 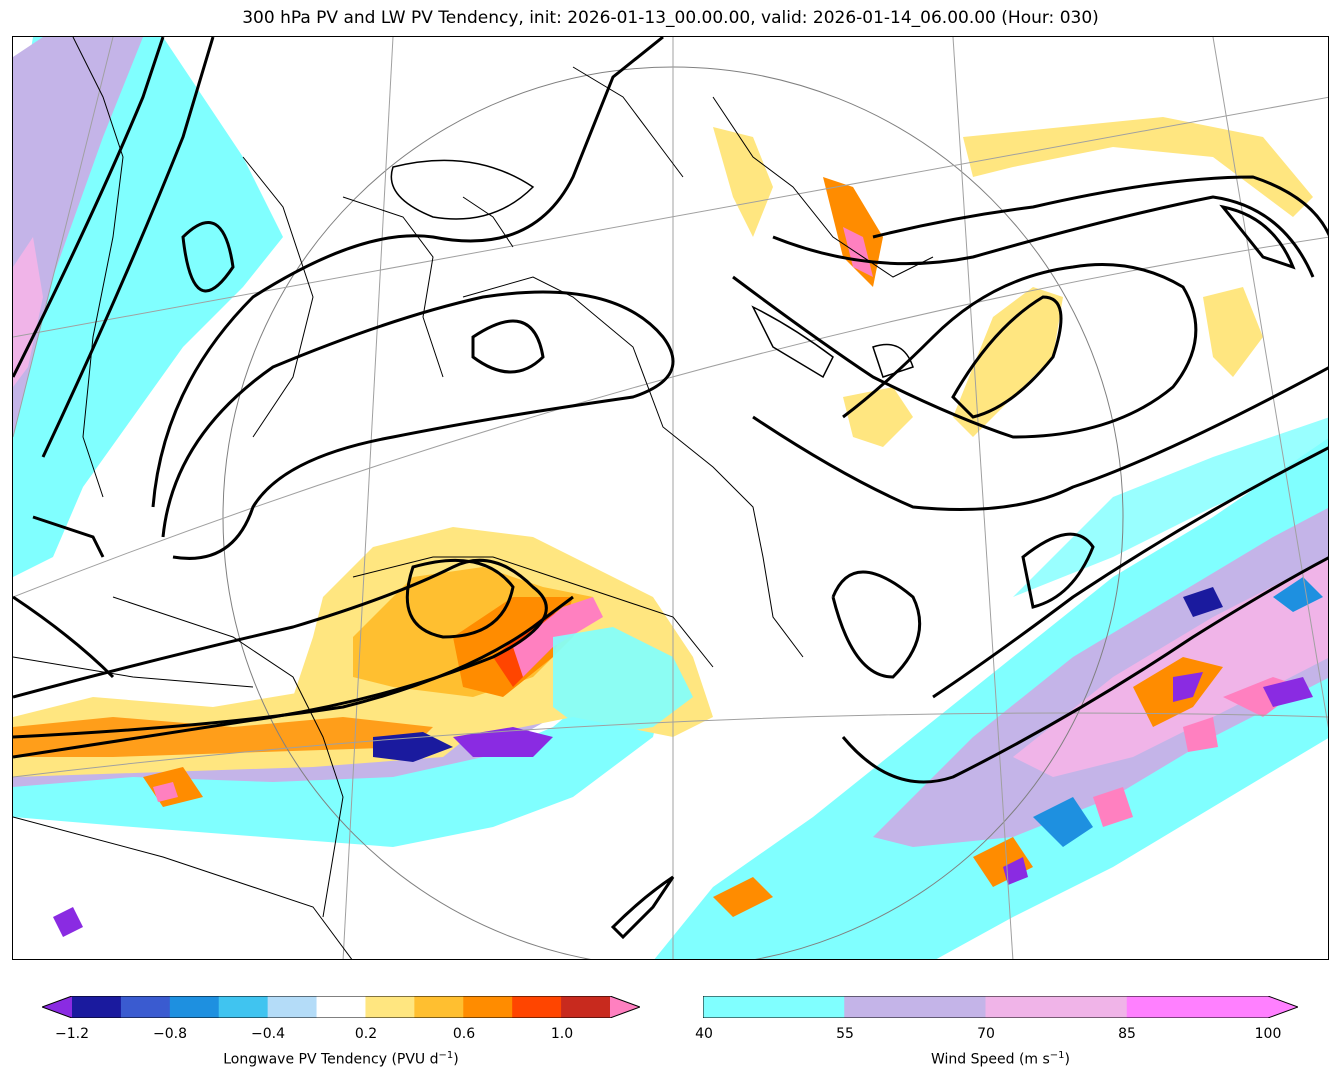 I want to click on pv-colorbar-svg, so click(x=341, y=1007).